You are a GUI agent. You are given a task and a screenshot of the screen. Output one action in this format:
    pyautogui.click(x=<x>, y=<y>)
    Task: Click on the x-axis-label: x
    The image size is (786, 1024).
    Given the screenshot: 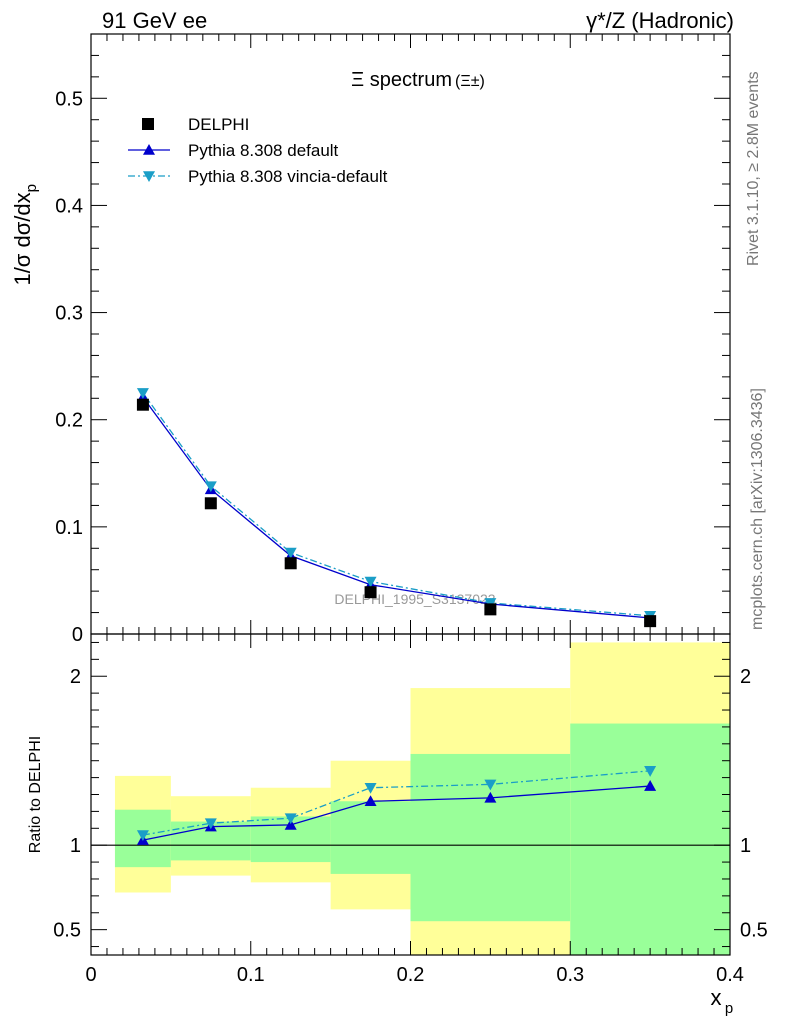 What is the action you would take?
    pyautogui.click(x=716, y=997)
    